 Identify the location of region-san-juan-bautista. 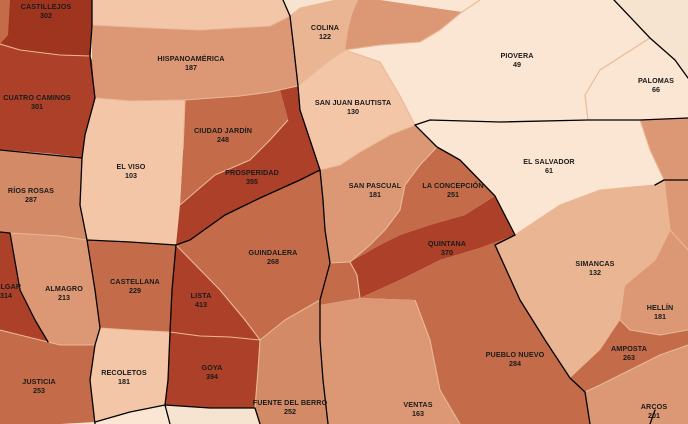
(356, 110).